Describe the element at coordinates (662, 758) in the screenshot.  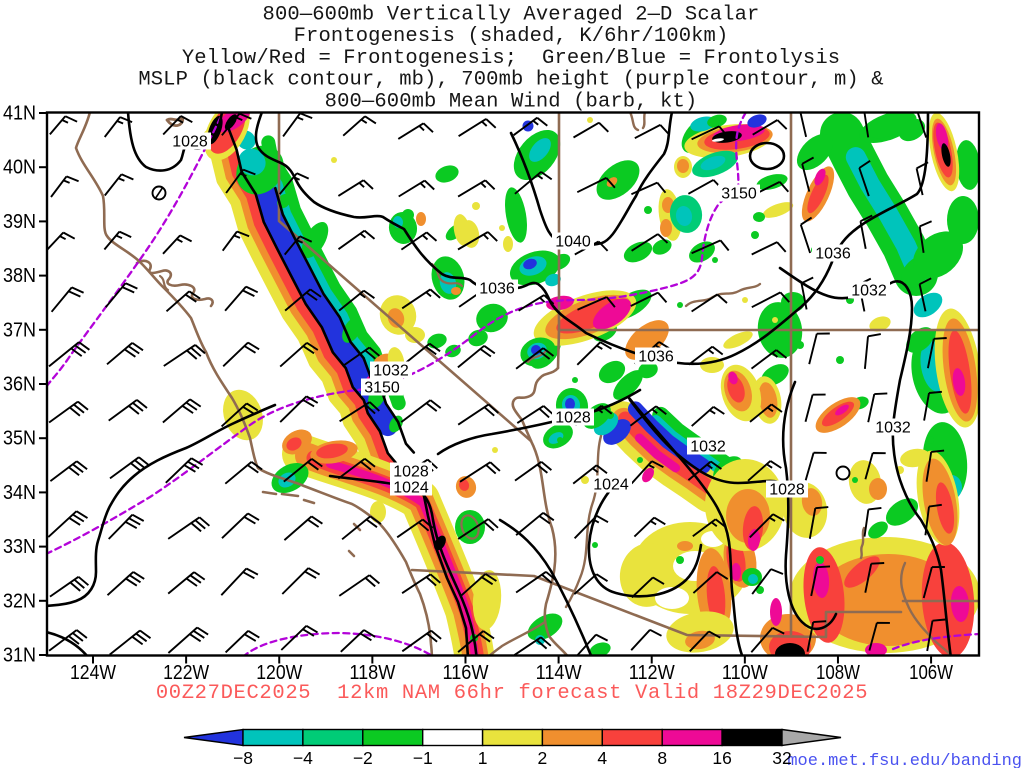
I see `svg-text: 8` at that location.